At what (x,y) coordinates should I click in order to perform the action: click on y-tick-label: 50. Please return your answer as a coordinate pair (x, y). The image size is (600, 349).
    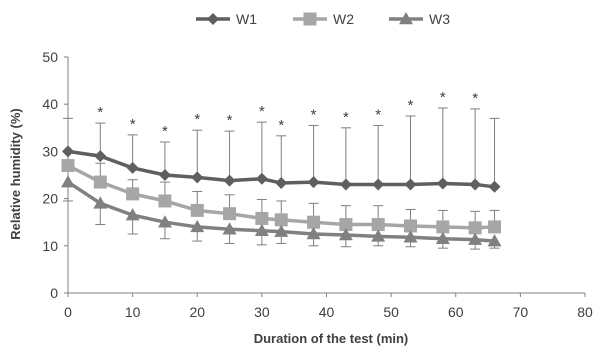
    Looking at the image, I should click on (50, 57).